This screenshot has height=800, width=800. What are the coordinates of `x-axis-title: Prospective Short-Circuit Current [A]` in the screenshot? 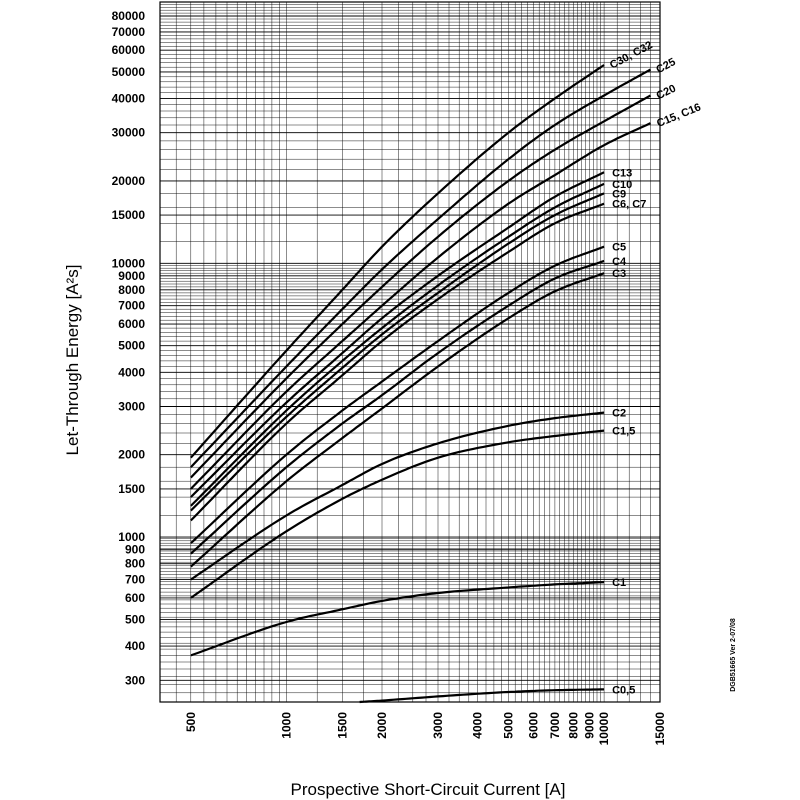 It's located at (428, 789).